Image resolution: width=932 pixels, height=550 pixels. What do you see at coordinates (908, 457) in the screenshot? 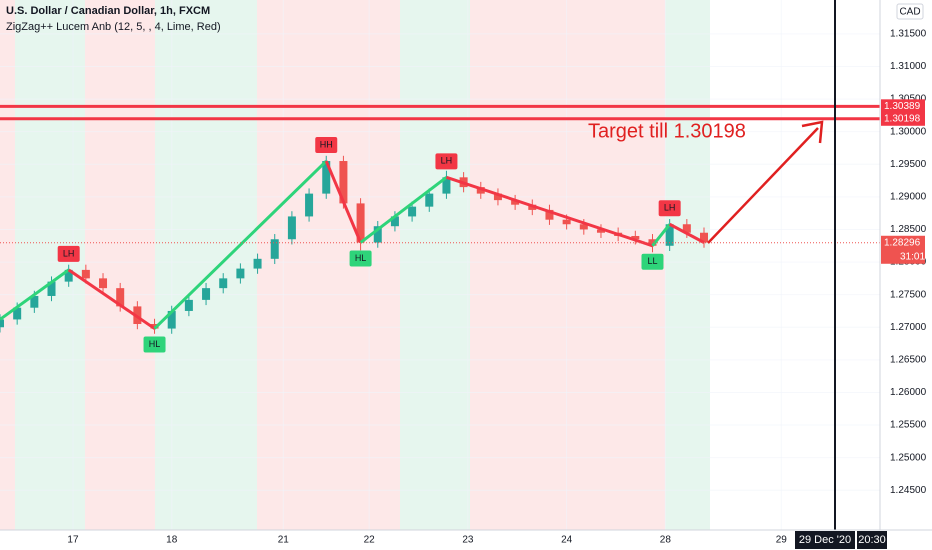
I see `y-tick-label: 1.25000` at bounding box center [908, 457].